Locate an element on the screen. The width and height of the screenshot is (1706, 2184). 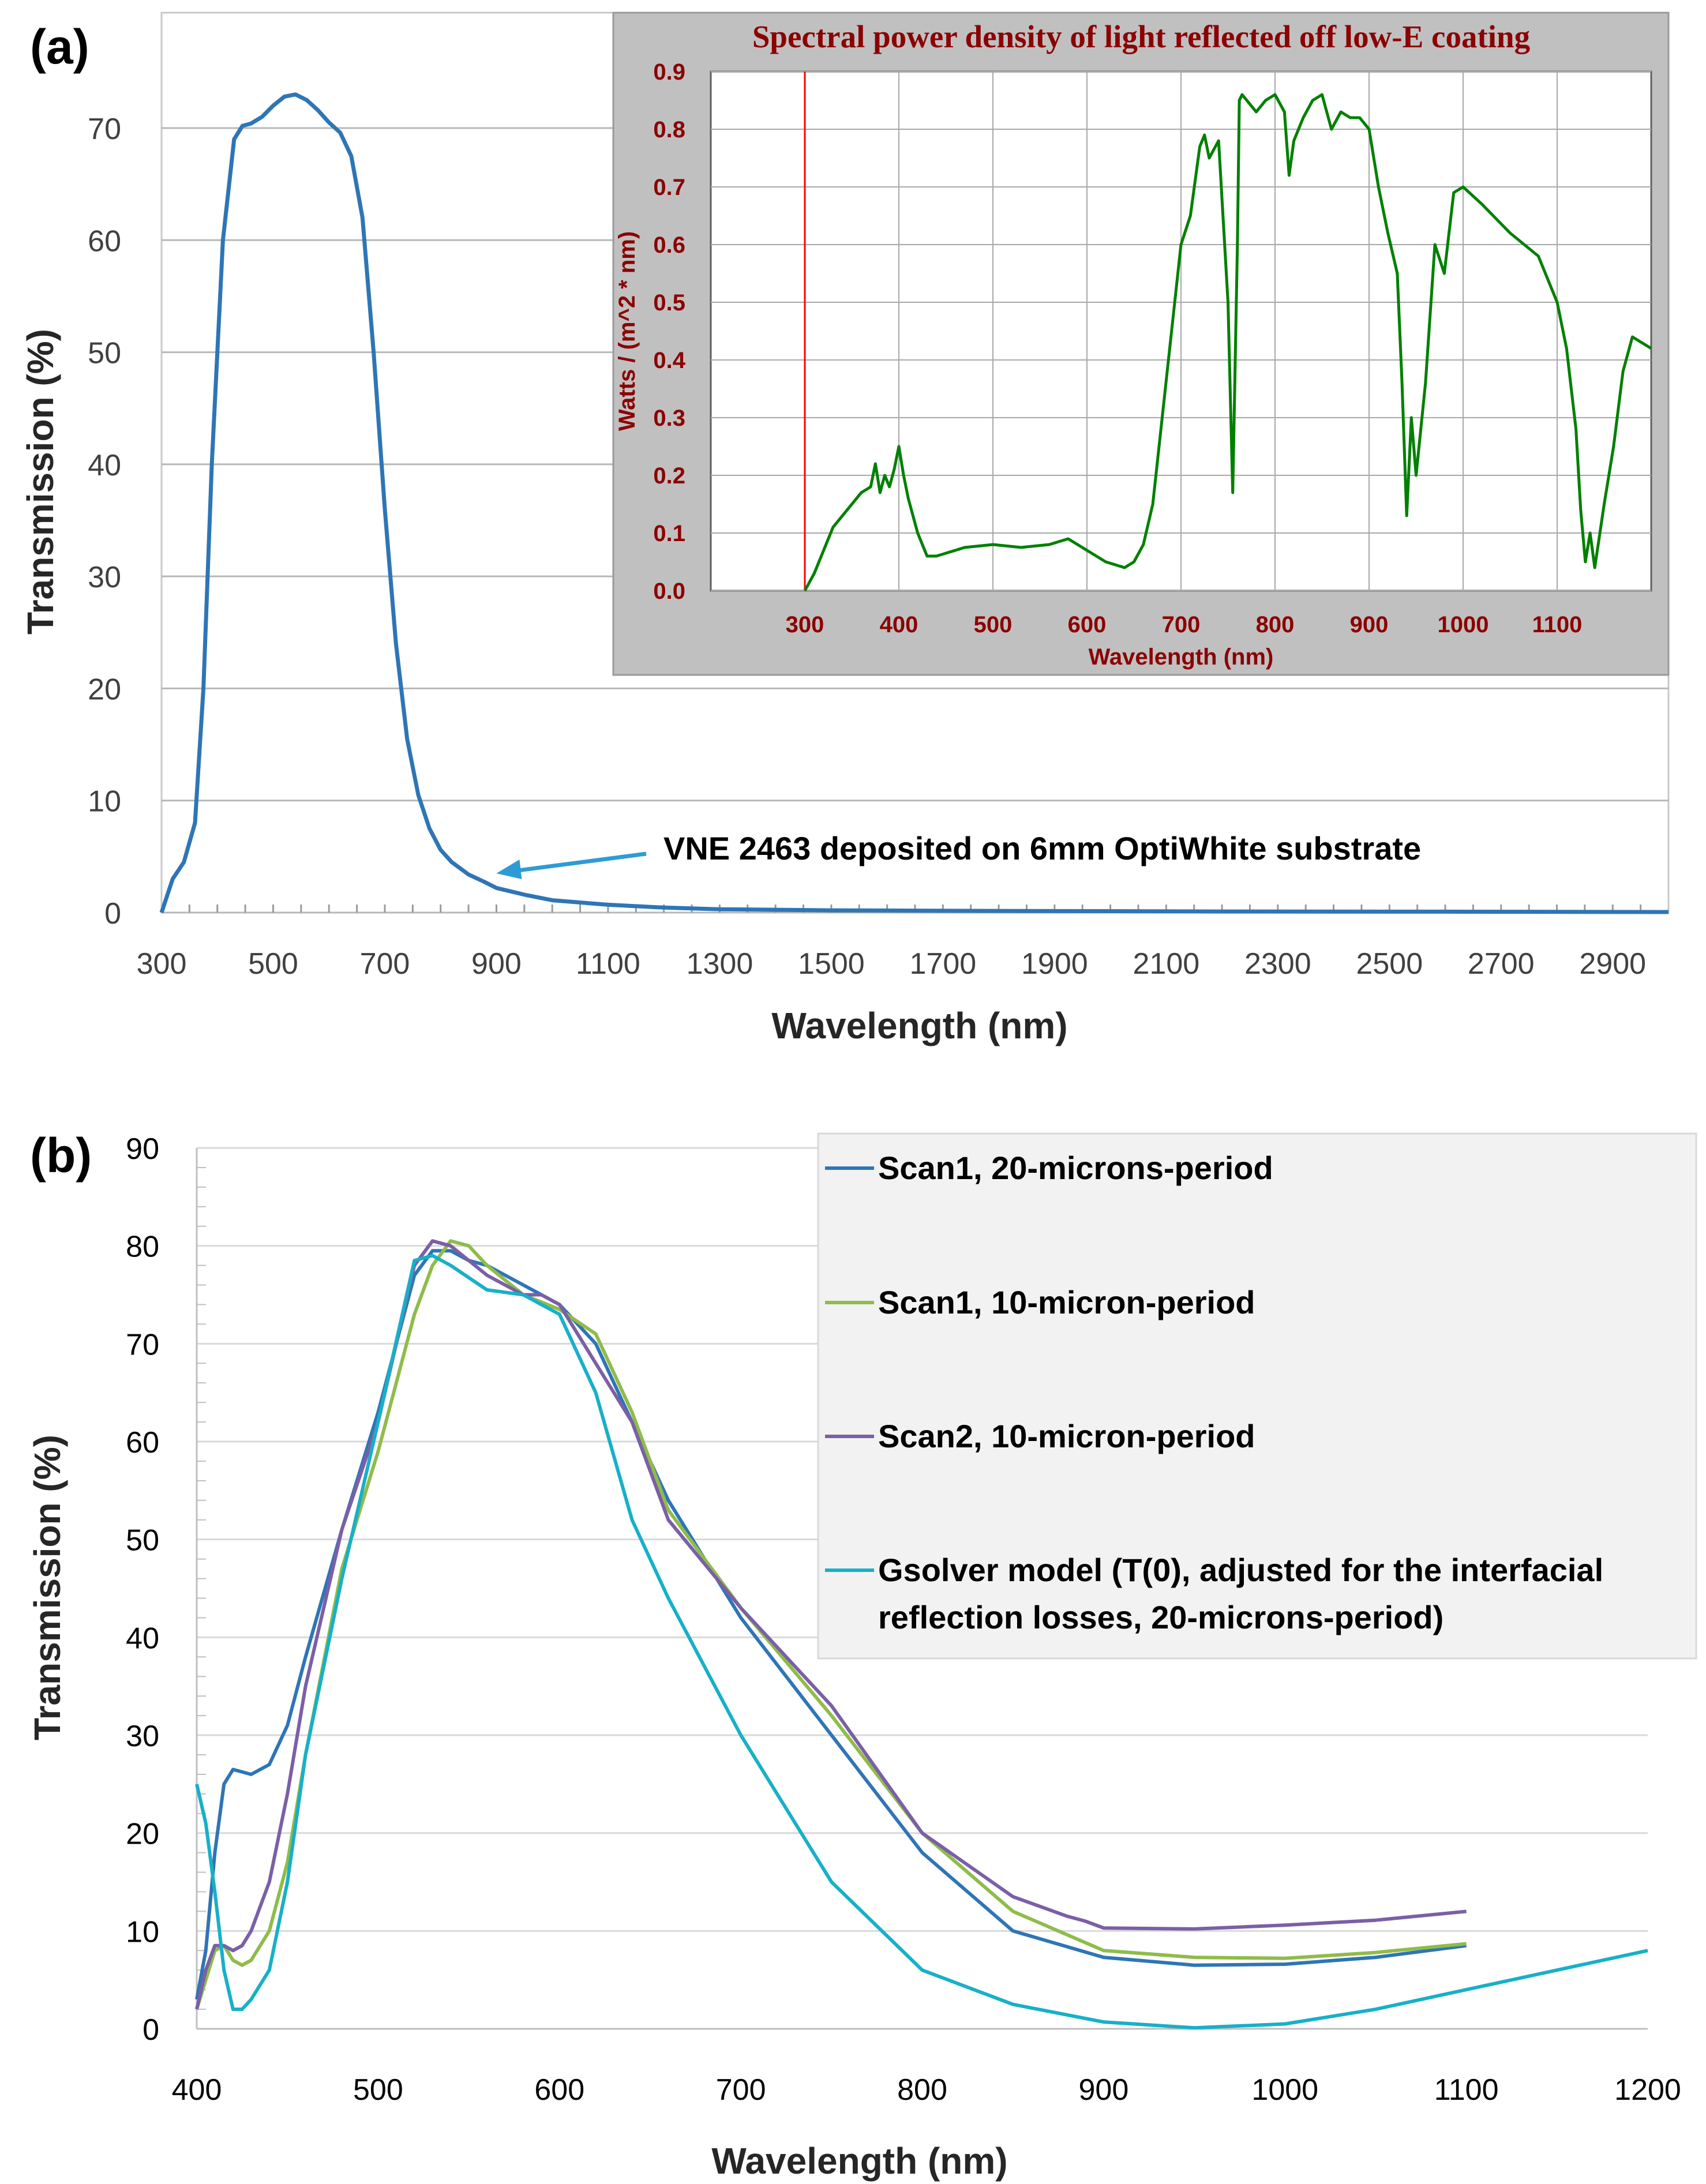
panel-a-x-tick-1700: 1700 is located at coordinates (944, 964).